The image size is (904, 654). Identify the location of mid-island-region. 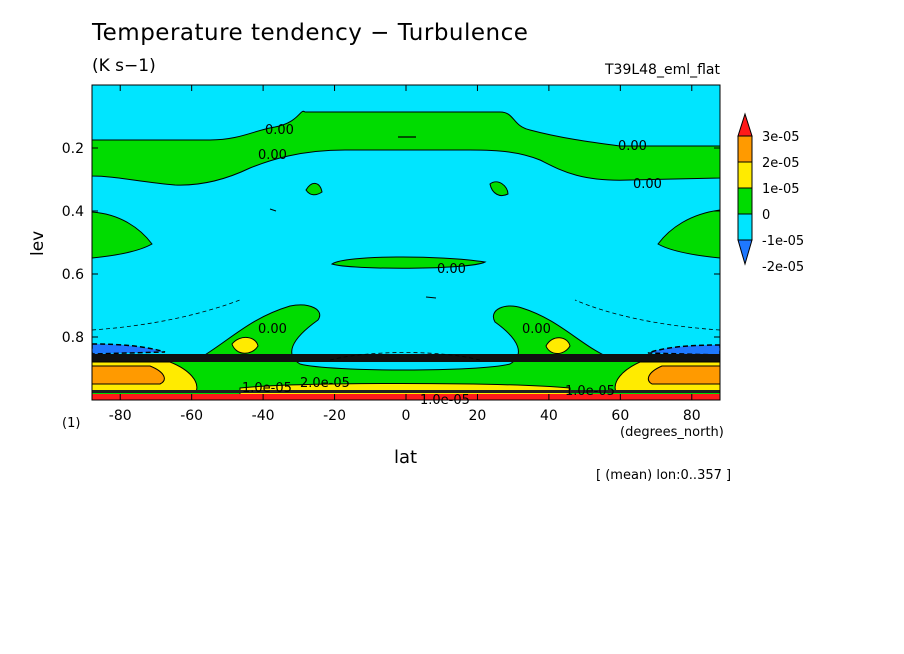
(408, 262).